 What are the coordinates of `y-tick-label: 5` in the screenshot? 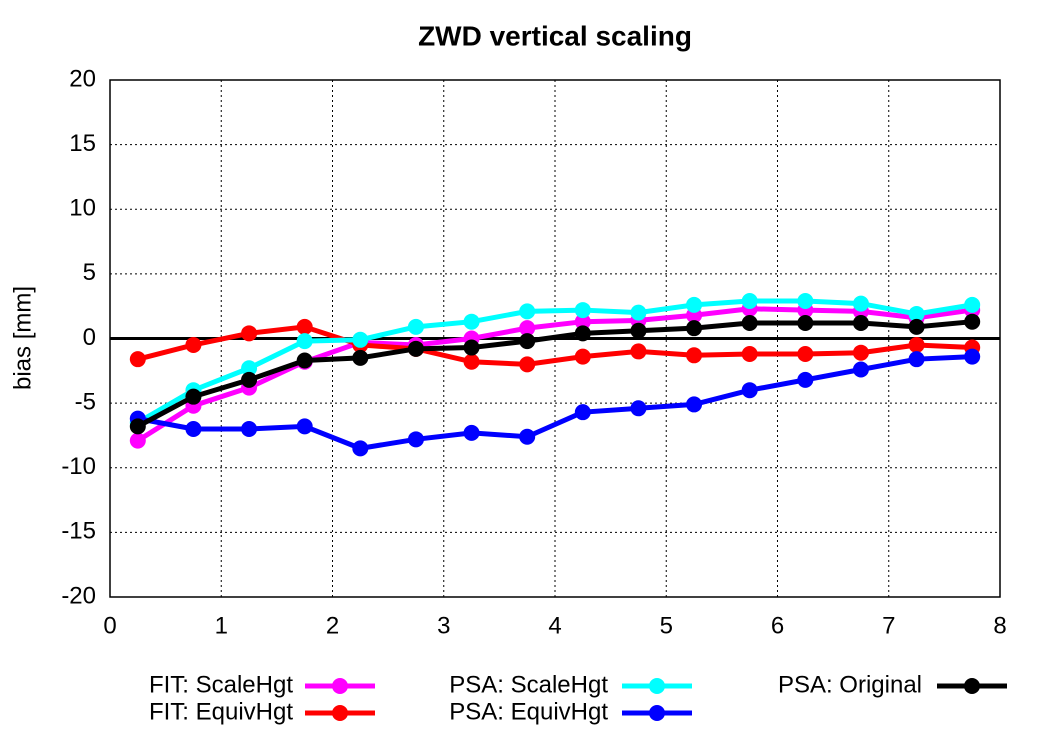 It's located at (89, 272).